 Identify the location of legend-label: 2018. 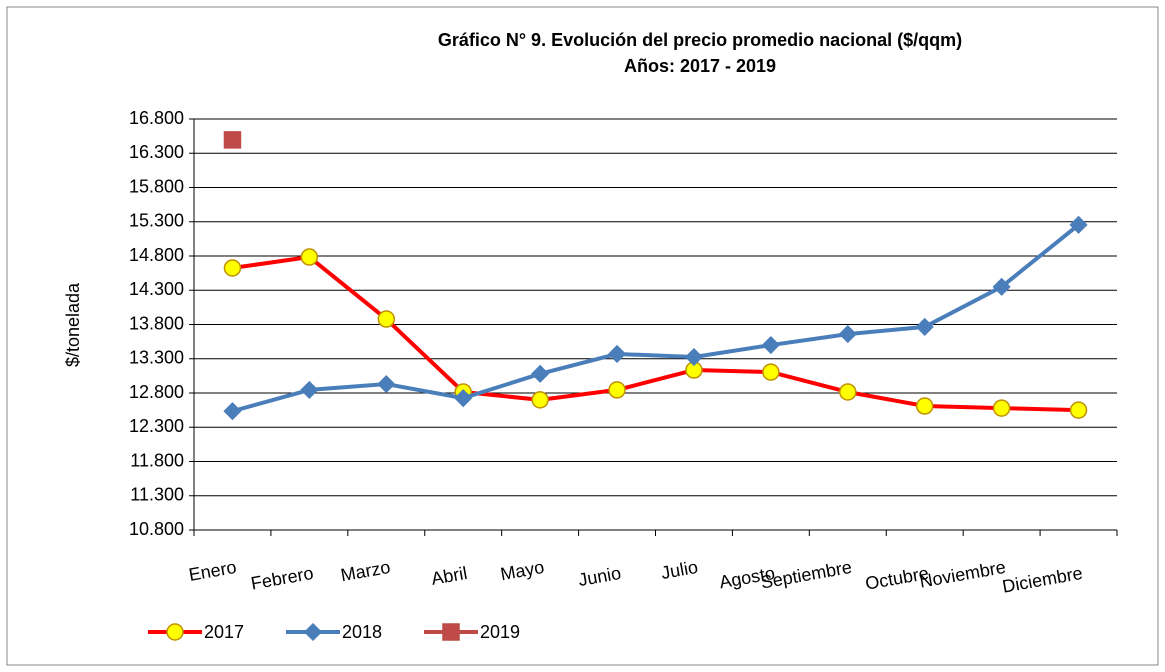
(362, 632).